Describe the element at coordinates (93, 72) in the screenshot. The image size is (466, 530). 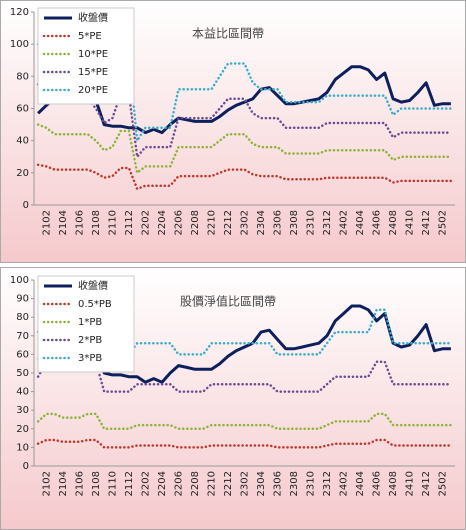
I see `legend-label: 15*PE` at that location.